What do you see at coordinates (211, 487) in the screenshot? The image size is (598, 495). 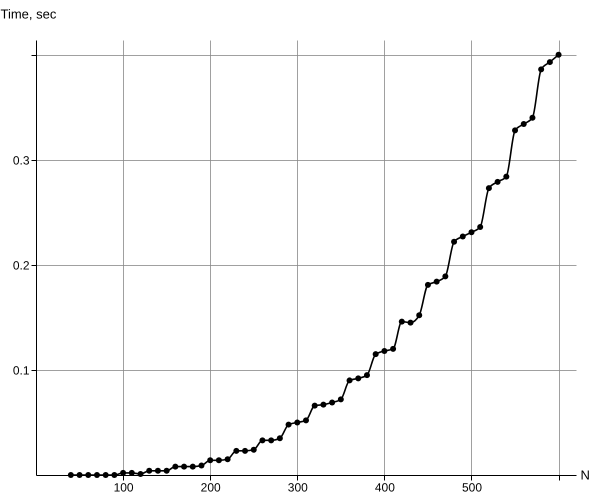 I see `x-tick-label: 200` at bounding box center [211, 487].